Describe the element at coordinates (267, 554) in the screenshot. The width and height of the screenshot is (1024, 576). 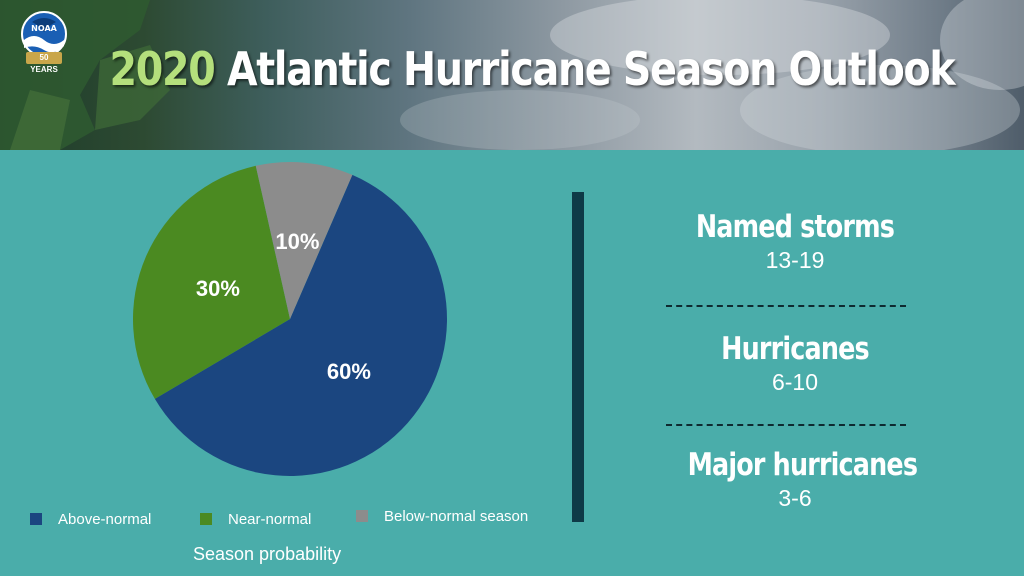
I see `chart-caption: Season probability` at that location.